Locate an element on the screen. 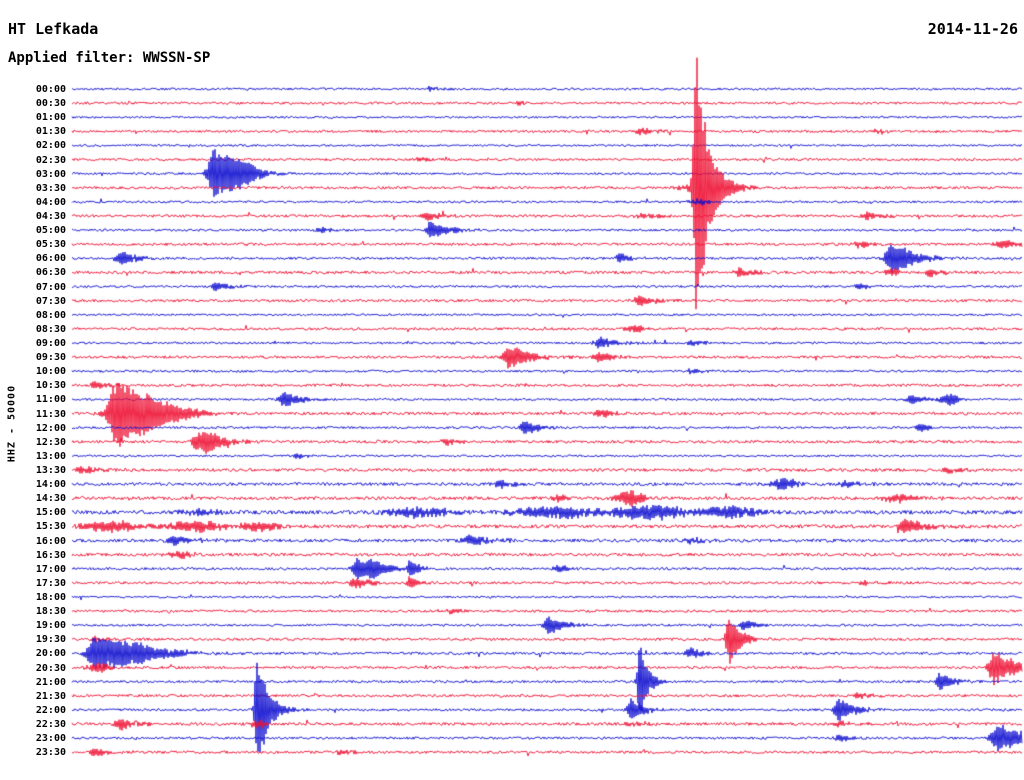 This screenshot has height=780, width=1024. time-label: 16:00 is located at coordinates (50, 541).